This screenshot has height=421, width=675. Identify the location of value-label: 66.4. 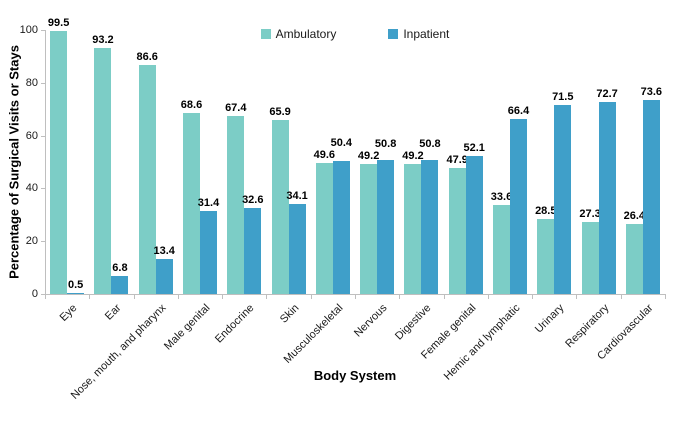
(518, 110).